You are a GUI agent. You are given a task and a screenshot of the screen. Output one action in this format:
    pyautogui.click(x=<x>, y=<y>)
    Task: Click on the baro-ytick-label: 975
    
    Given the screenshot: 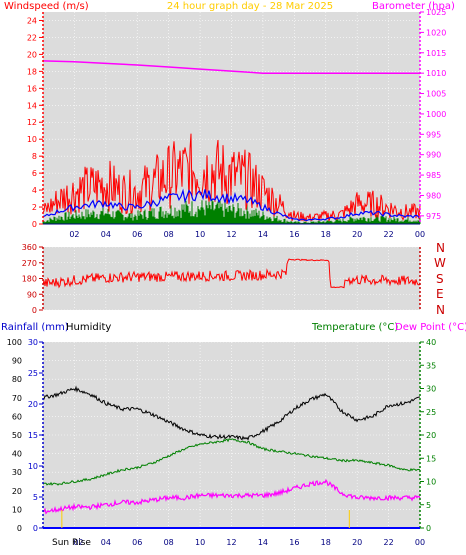 What is the action you would take?
    pyautogui.click(x=433, y=216)
    